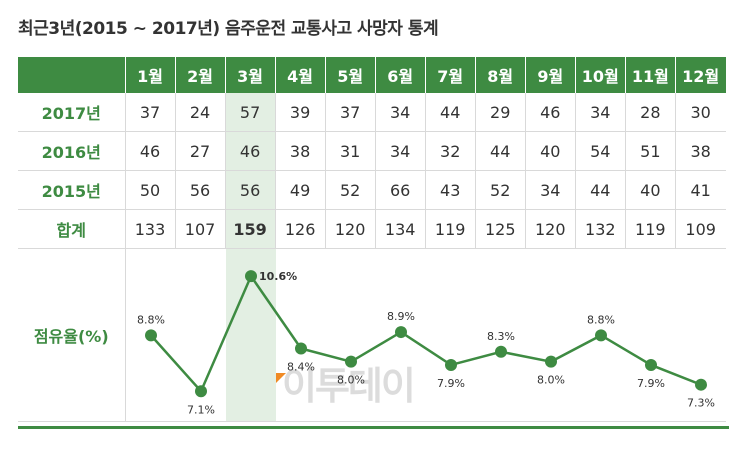 The width and height of the screenshot is (750, 450). Describe the element at coordinates (71, 335) in the screenshot. I see `share-label: 점유율(%)` at that location.